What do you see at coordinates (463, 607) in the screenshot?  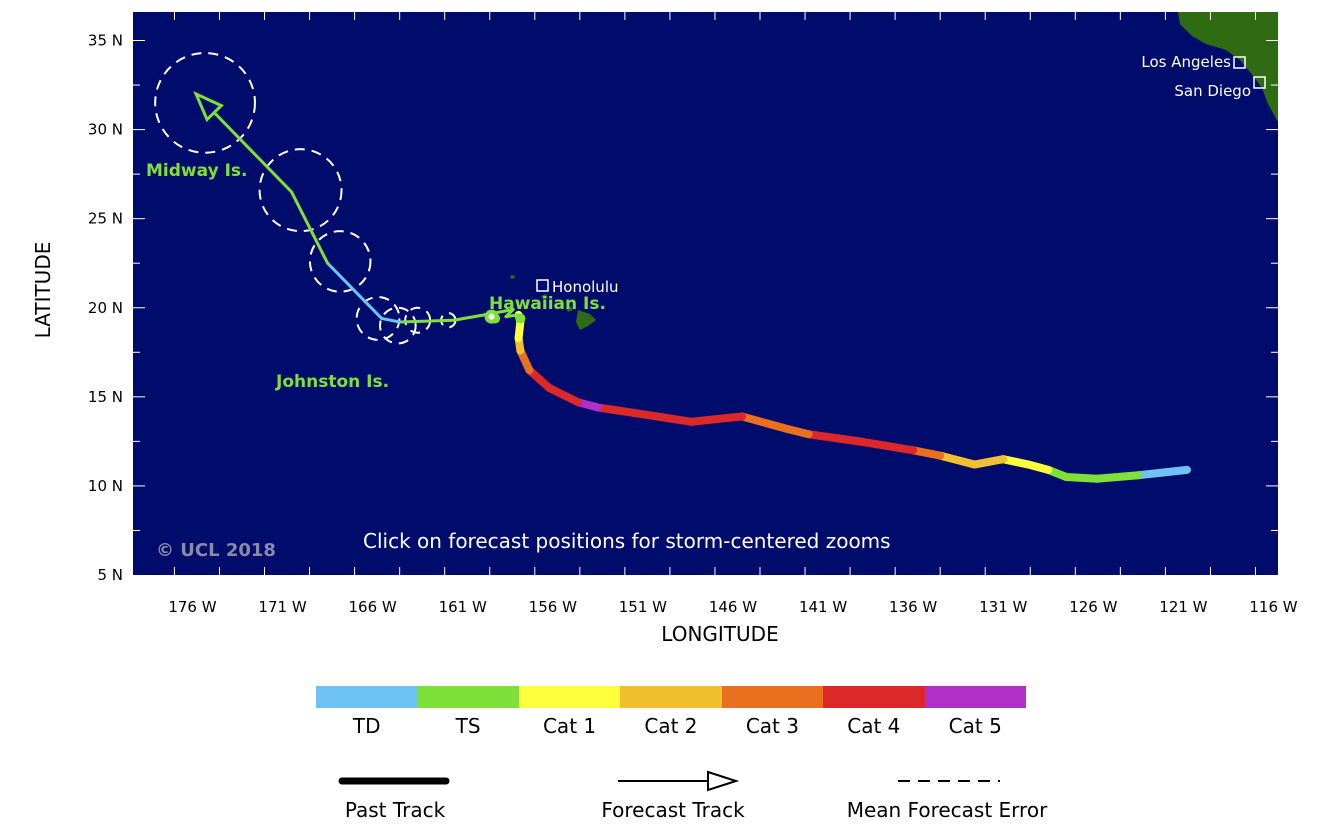 I see `lon-tick-label: 161 W` at bounding box center [463, 607].